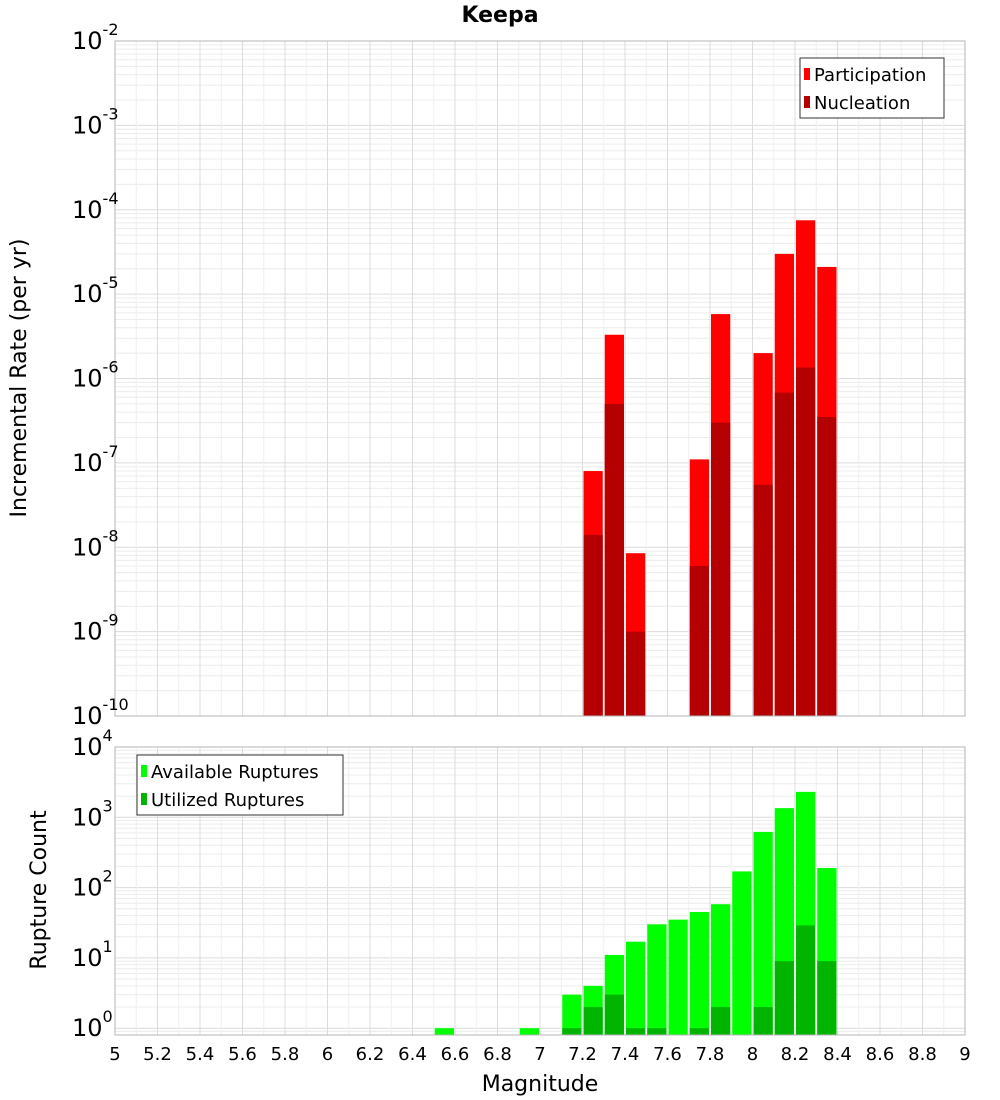 This screenshot has width=1000, height=1100. I want to click on legend-label: Utilized Ruptures, so click(227, 800).